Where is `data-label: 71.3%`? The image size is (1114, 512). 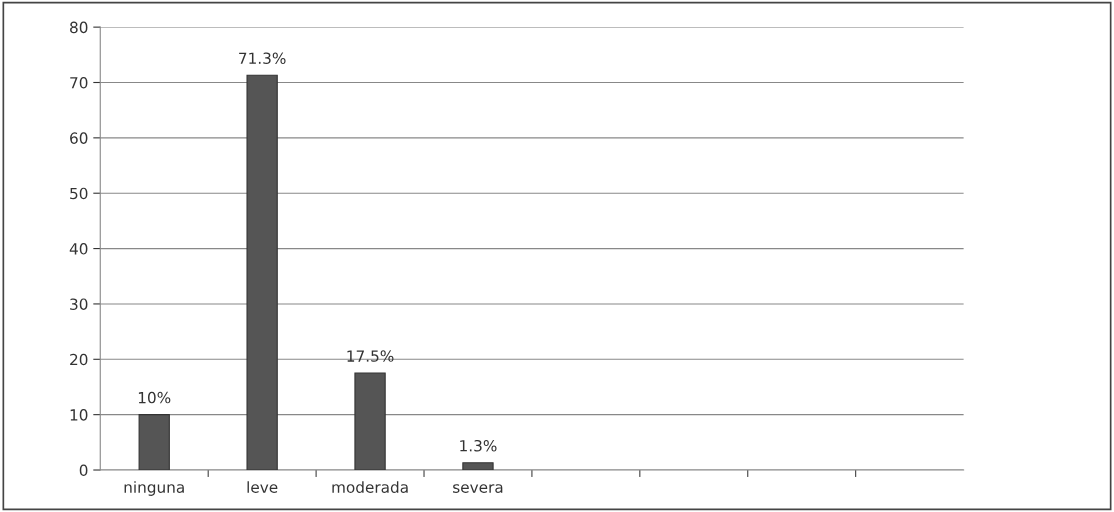 data-label: 71.3% is located at coordinates (262, 58).